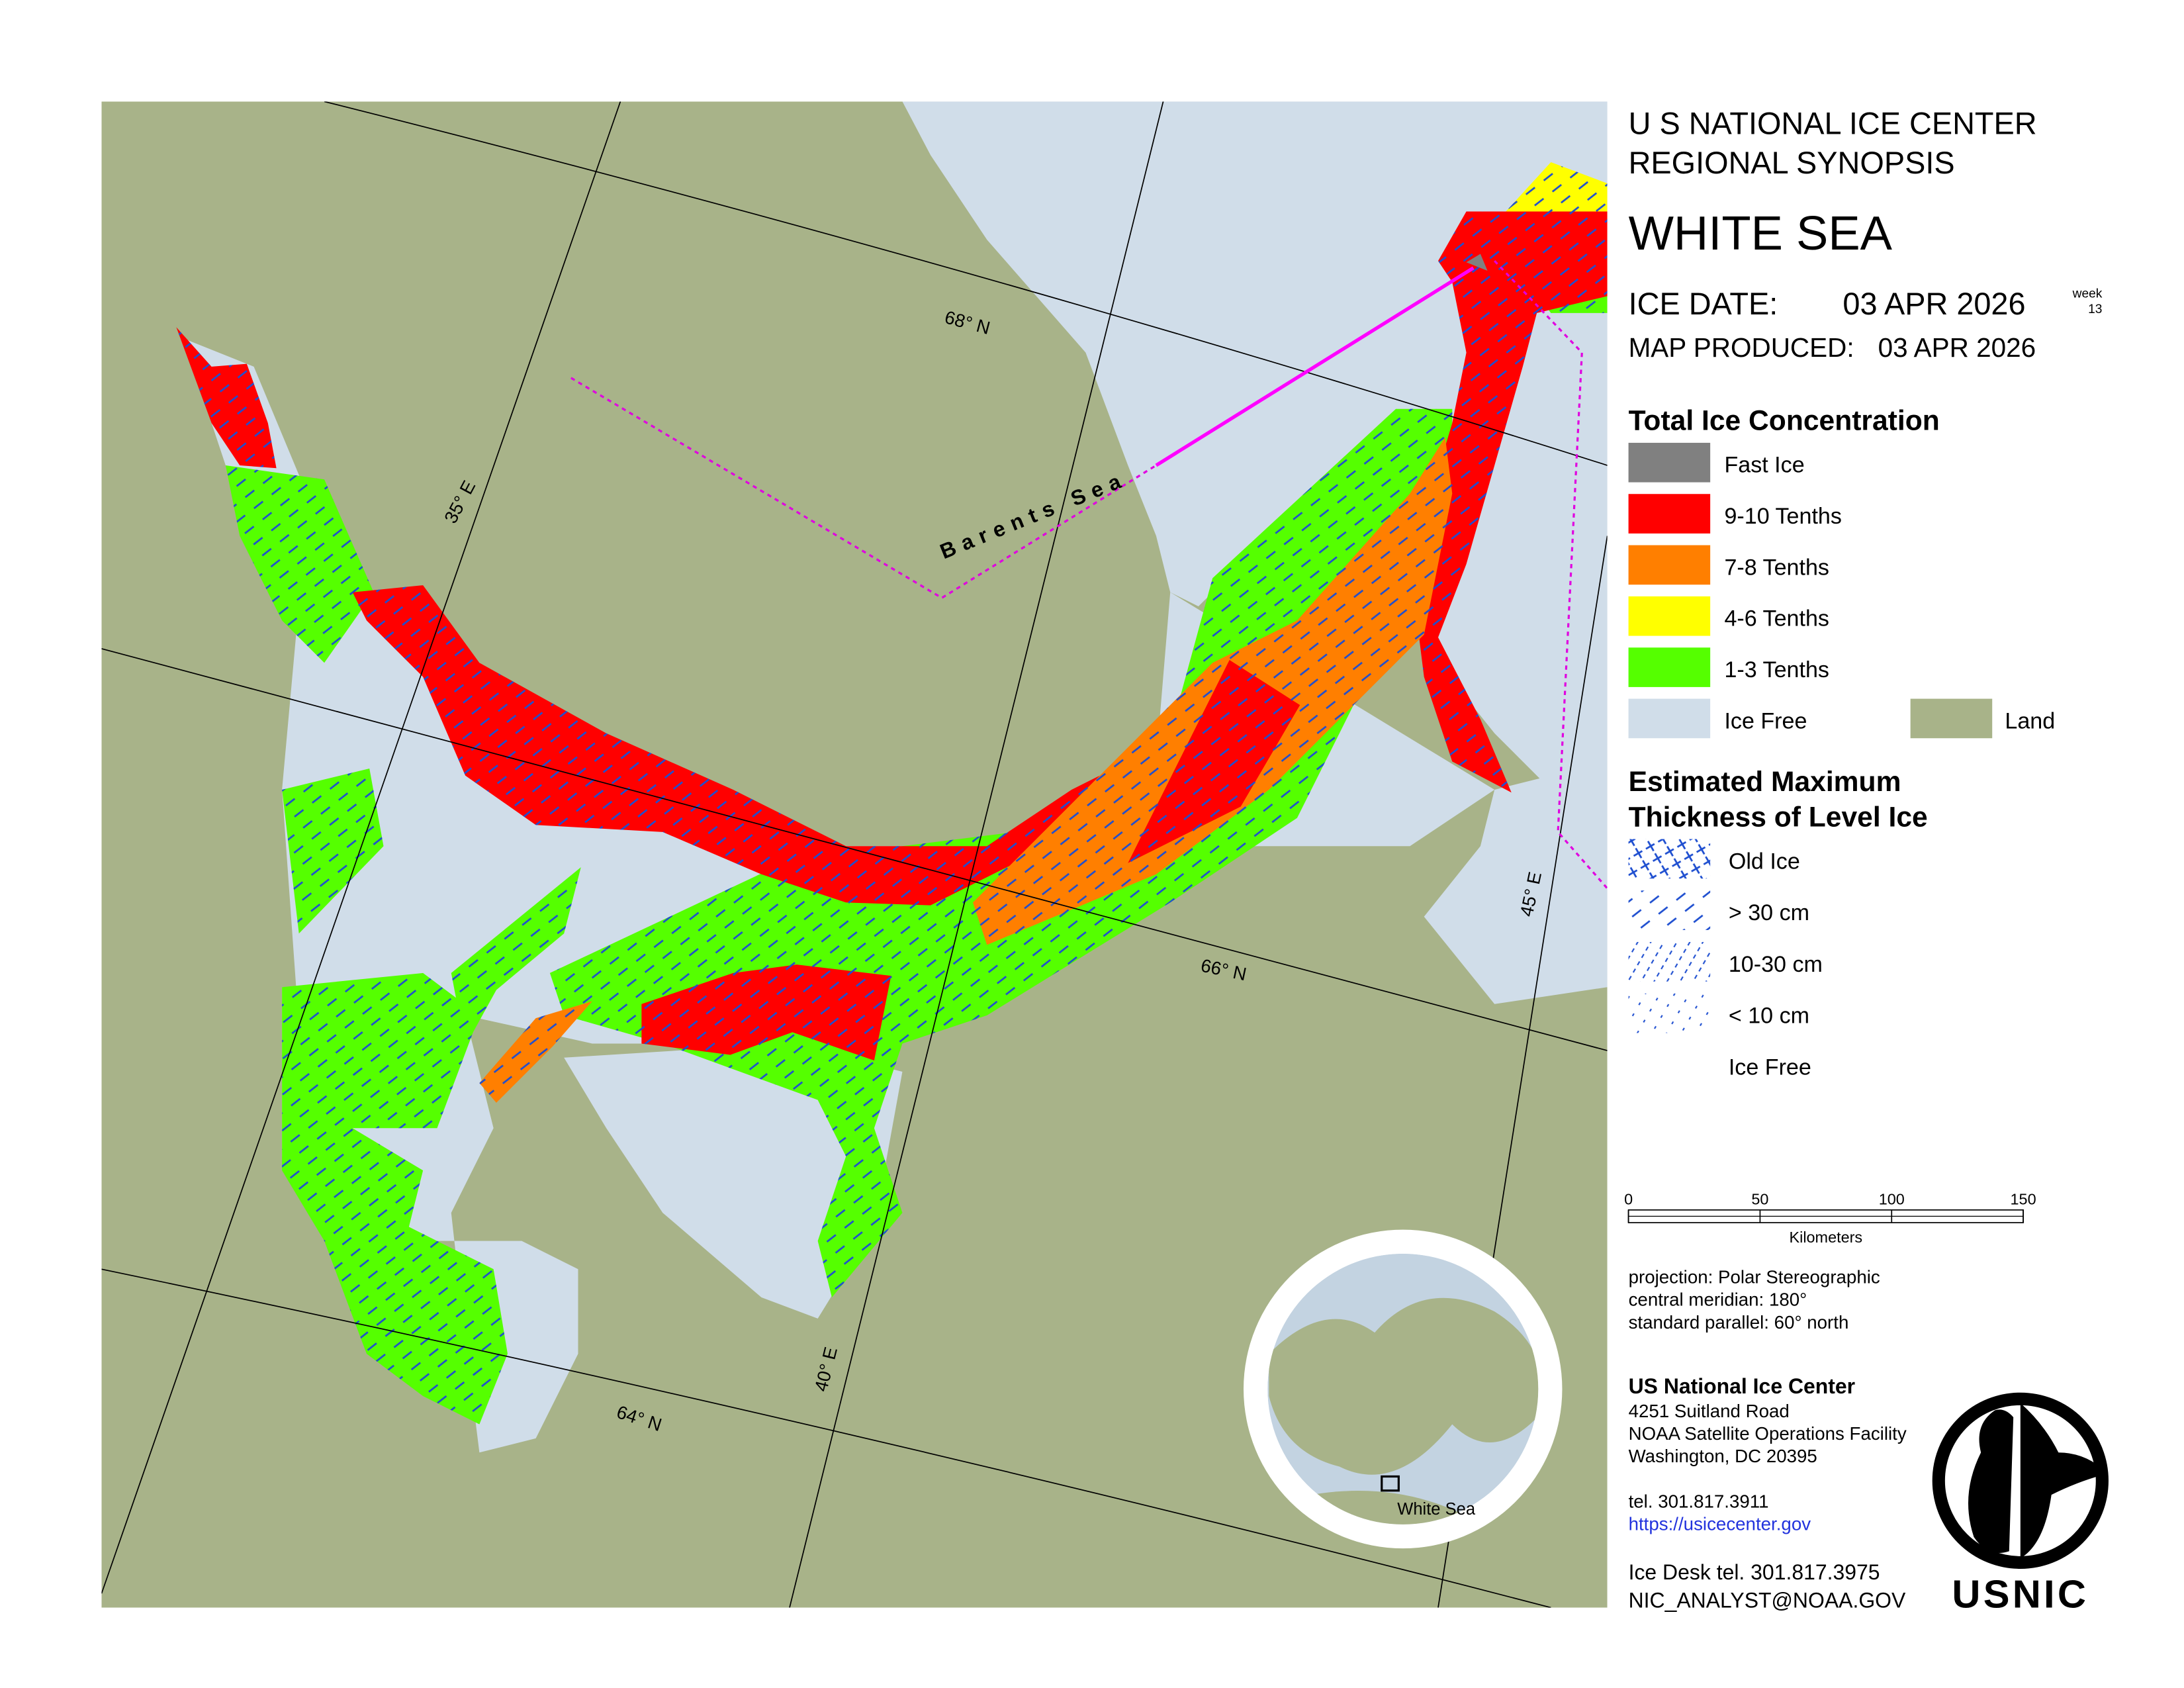 The height and width of the screenshot is (1688, 2184). Describe the element at coordinates (1892, 1198) in the screenshot. I see `scale-label: 100` at that location.